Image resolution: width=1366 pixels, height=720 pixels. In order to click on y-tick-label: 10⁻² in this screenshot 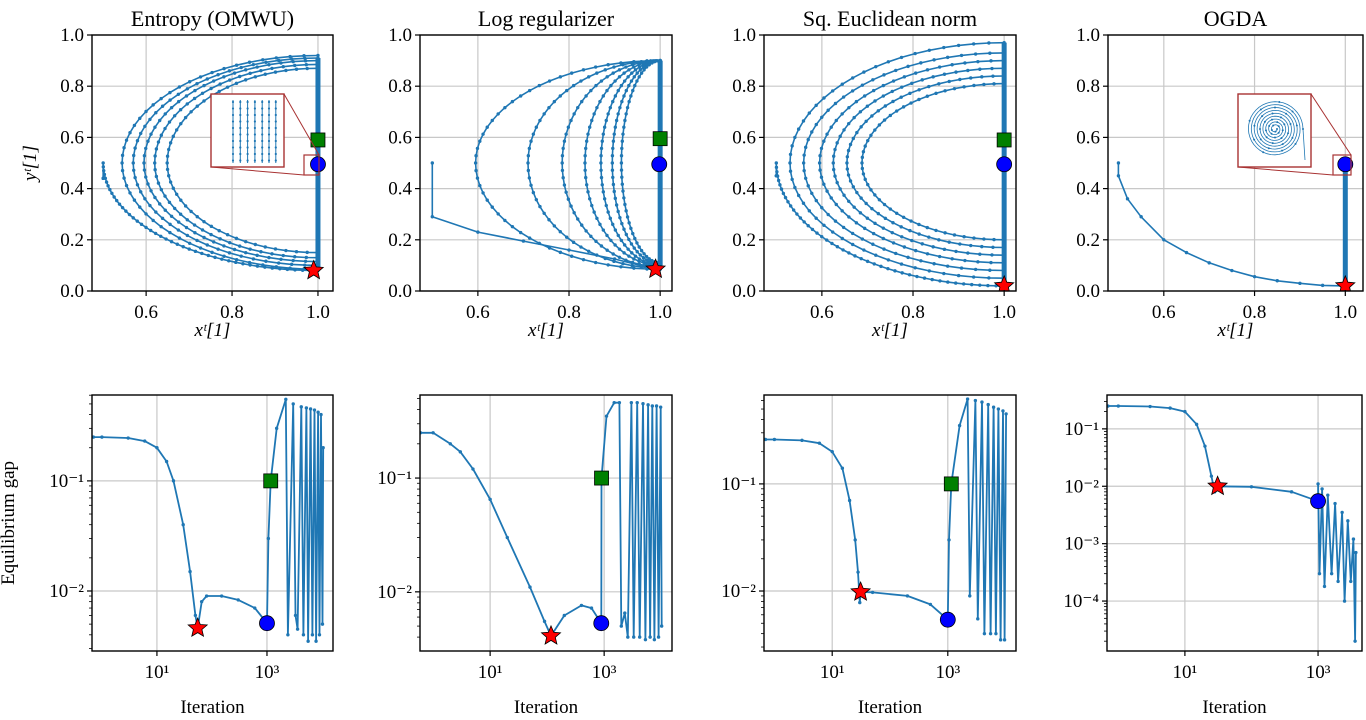, I will do `click(394, 592)`.